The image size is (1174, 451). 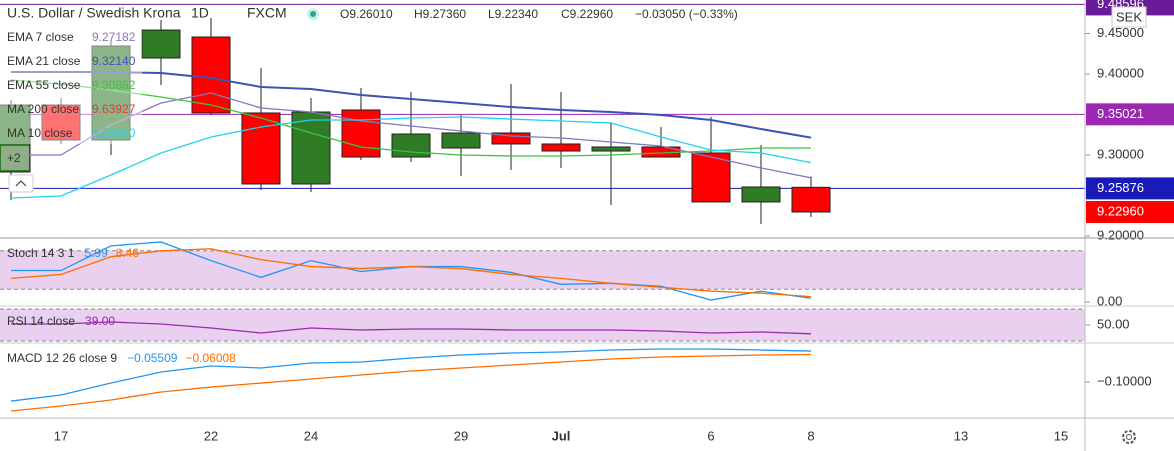 What do you see at coordinates (128, 253) in the screenshot?
I see `legend-value: 8.46` at bounding box center [128, 253].